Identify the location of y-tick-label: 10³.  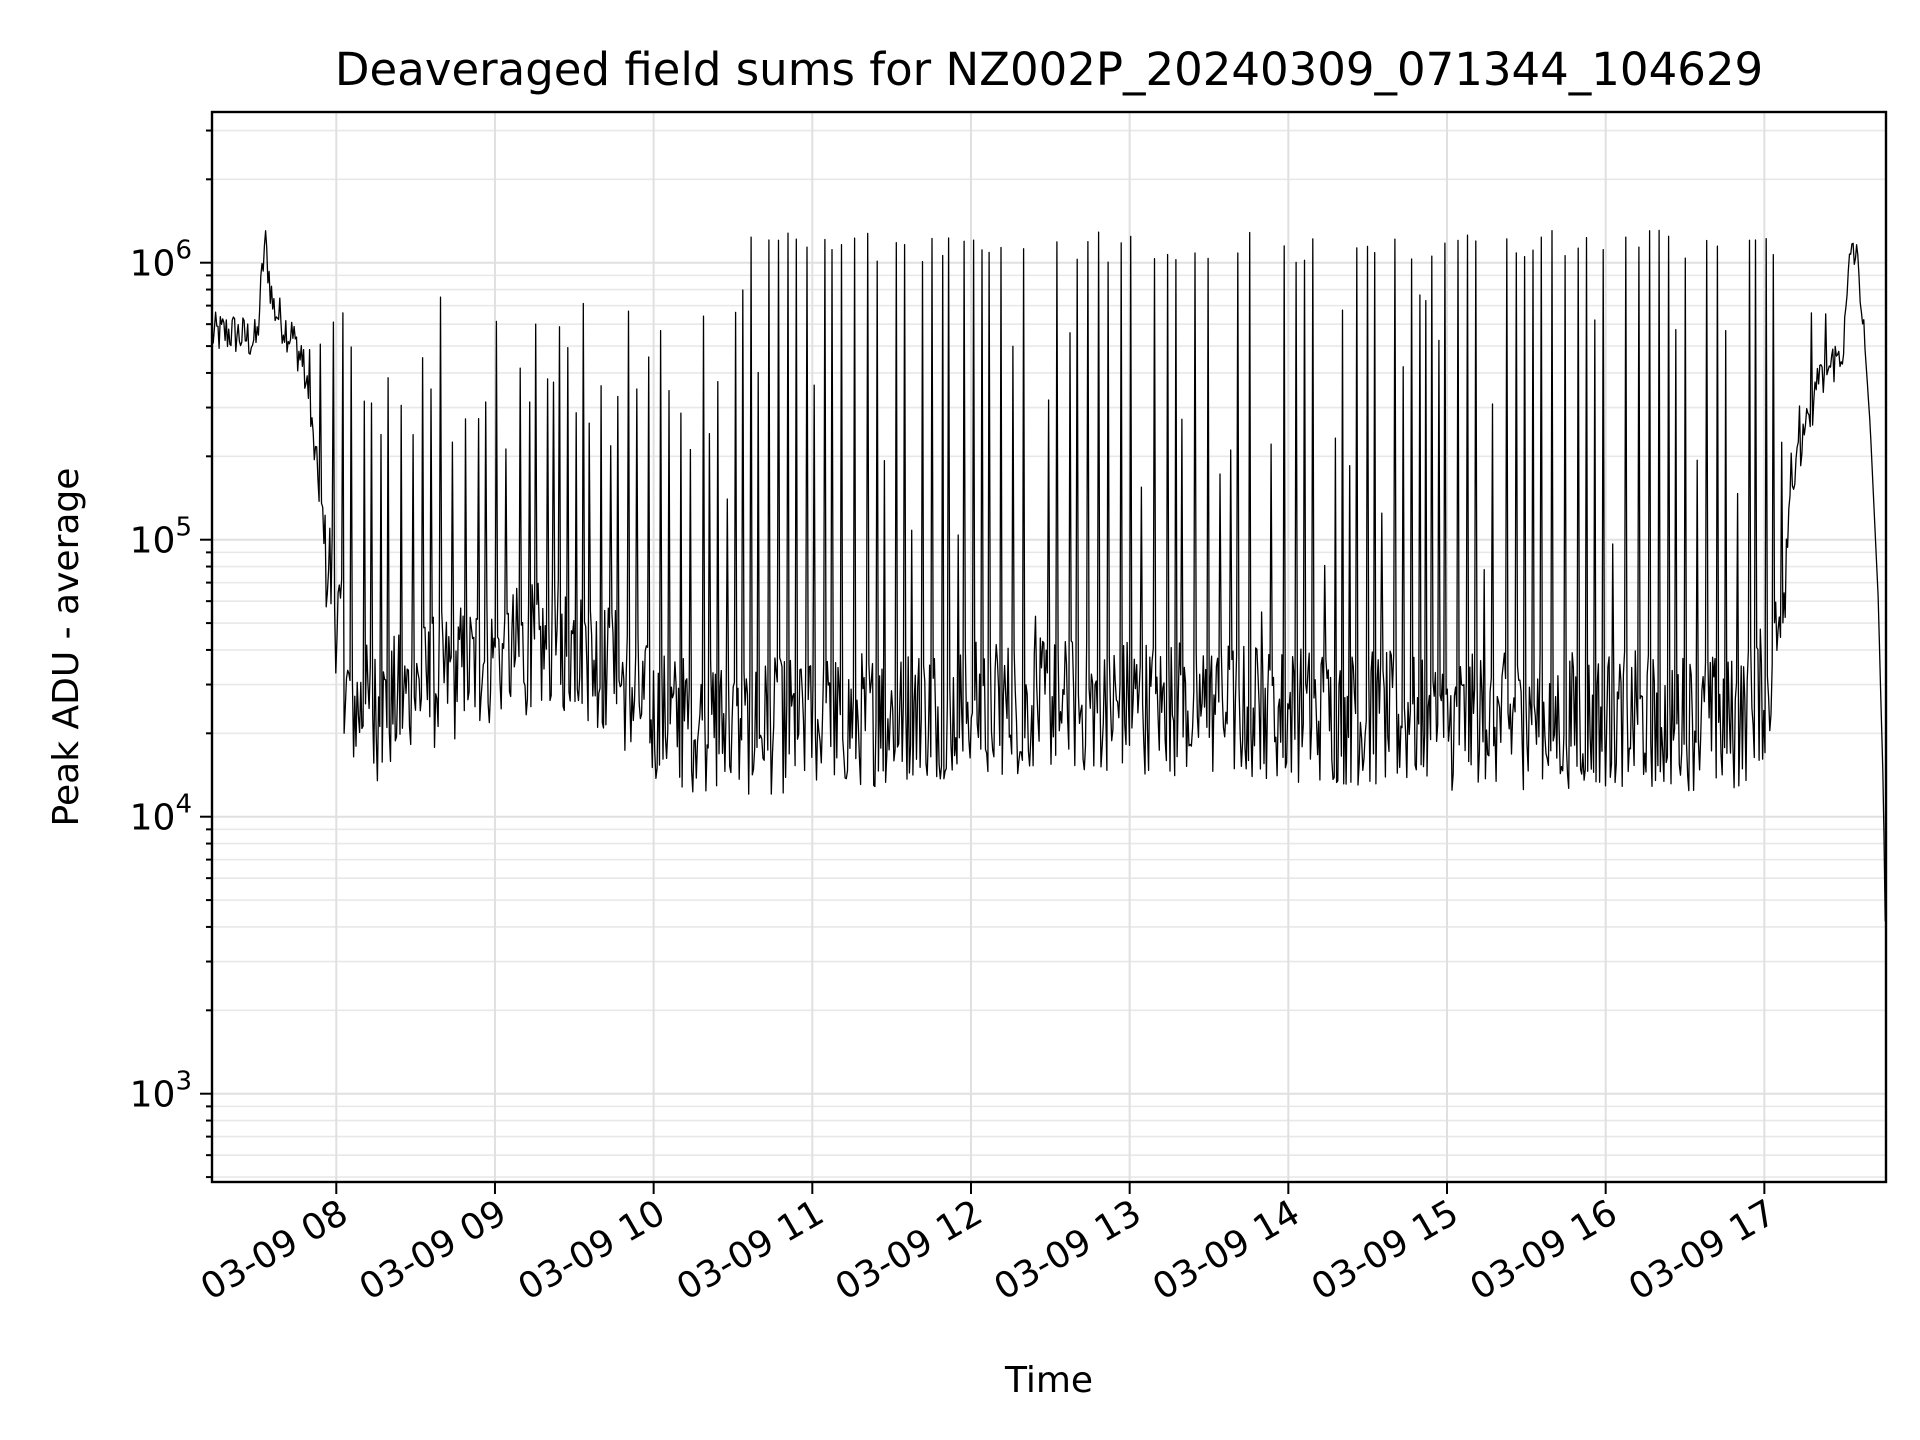
(161, 1091).